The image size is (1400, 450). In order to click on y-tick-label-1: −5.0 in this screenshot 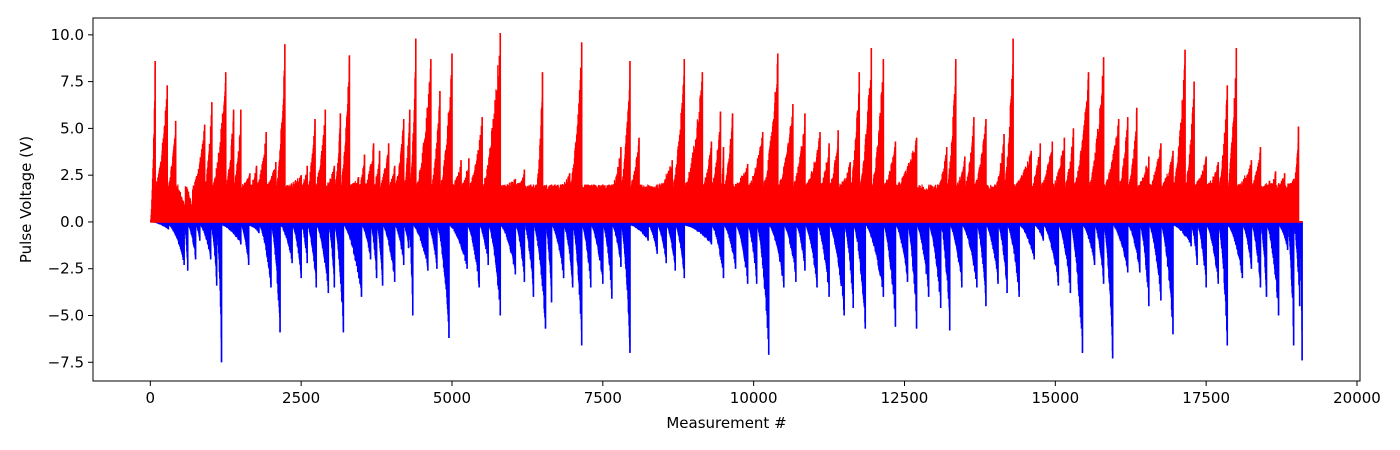, I will do `click(66, 316)`.